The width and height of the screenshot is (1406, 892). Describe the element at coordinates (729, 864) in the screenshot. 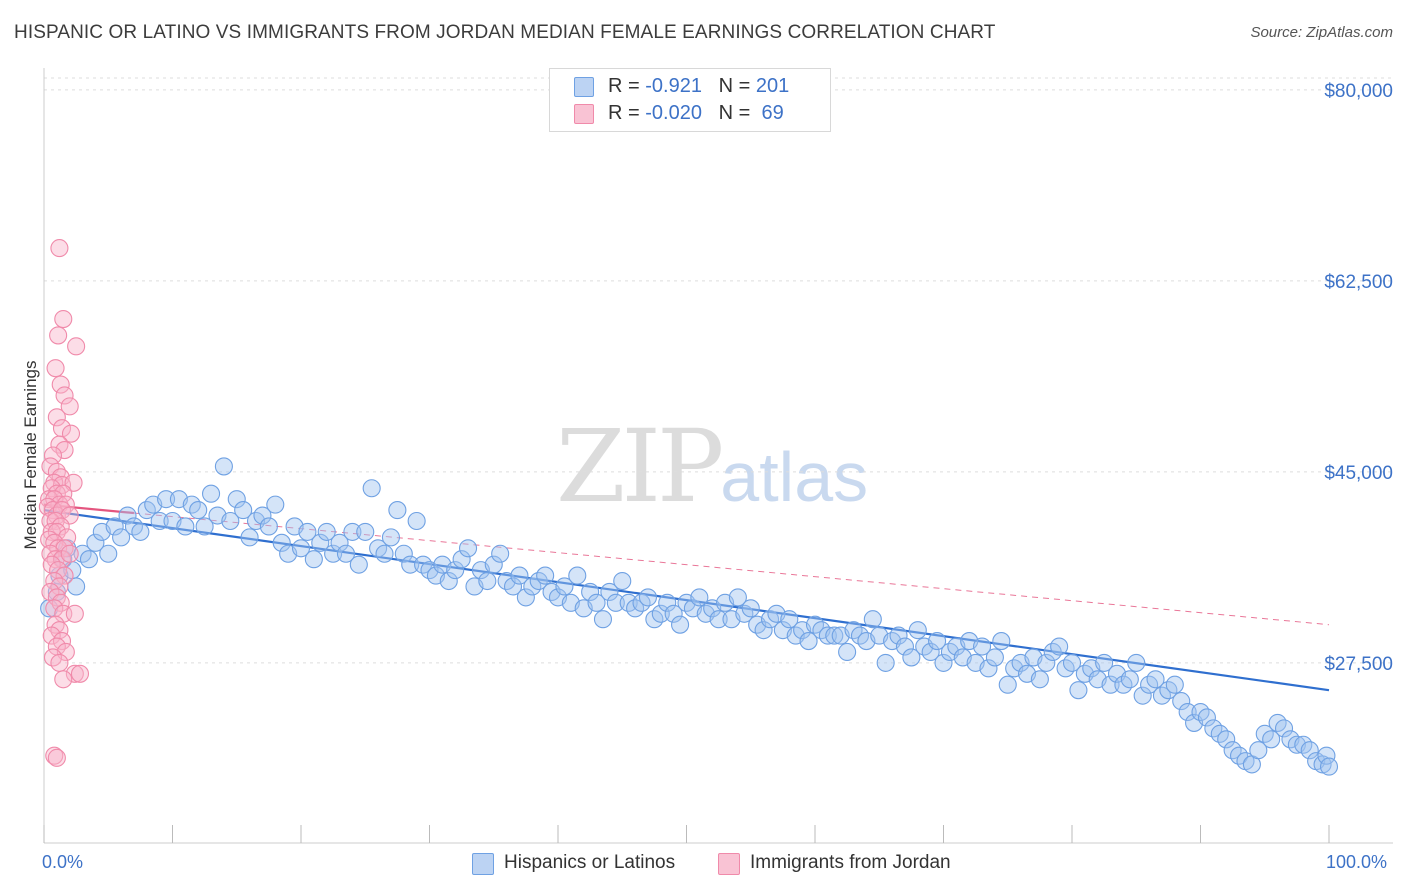

I see `series-swatch-pink` at that location.